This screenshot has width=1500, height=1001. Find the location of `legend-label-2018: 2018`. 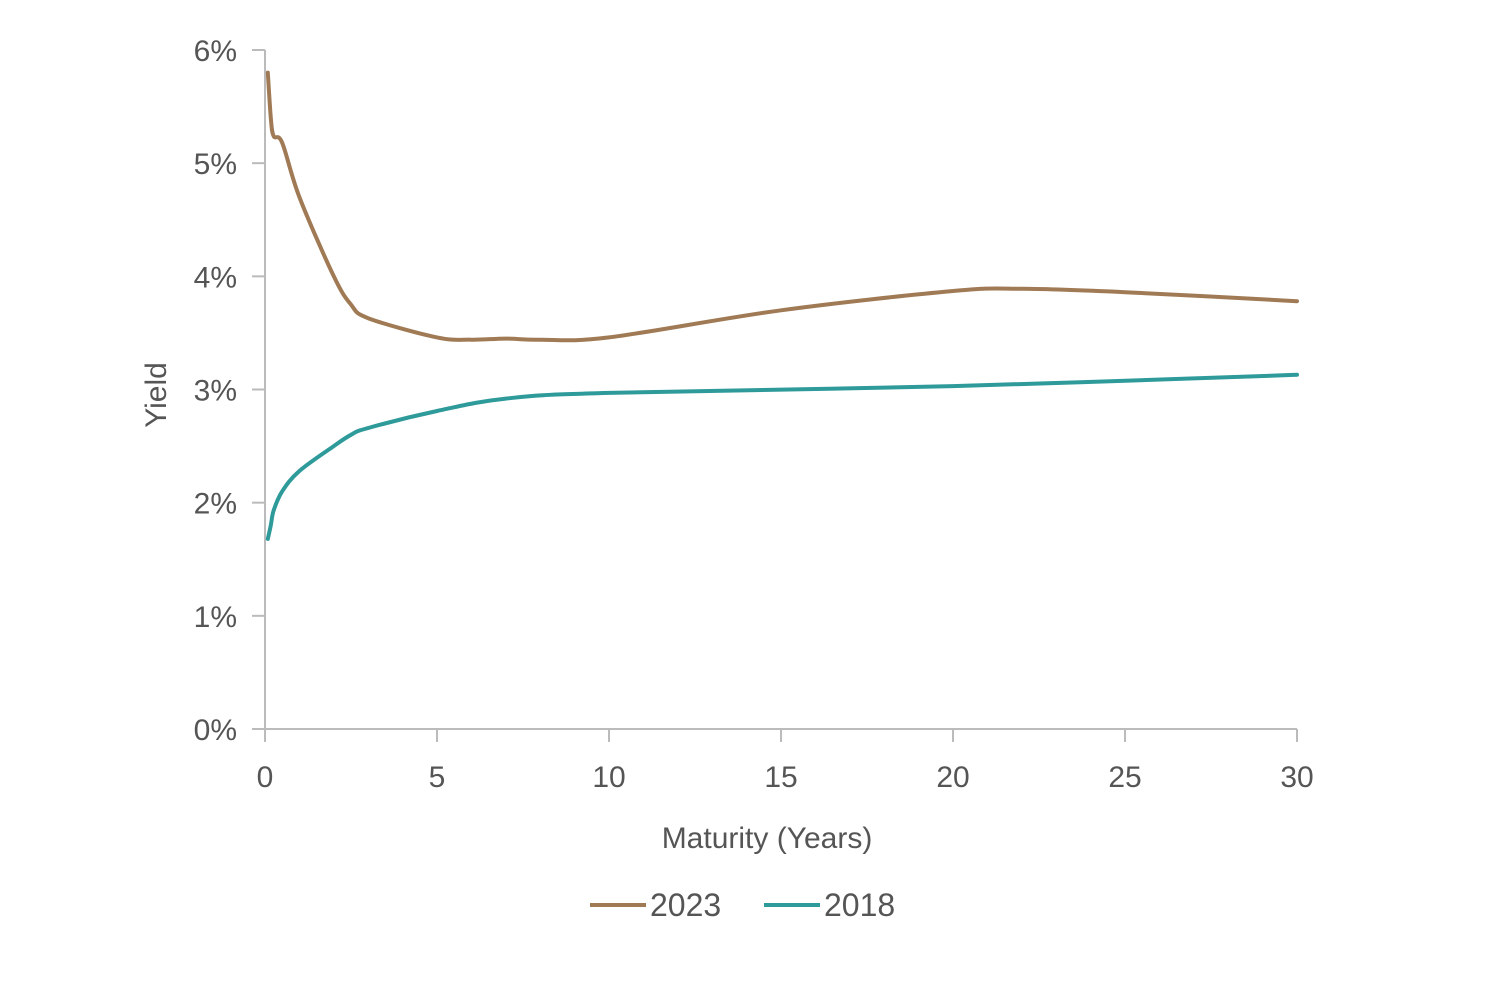

legend-label-2018: 2018 is located at coordinates (859, 905).